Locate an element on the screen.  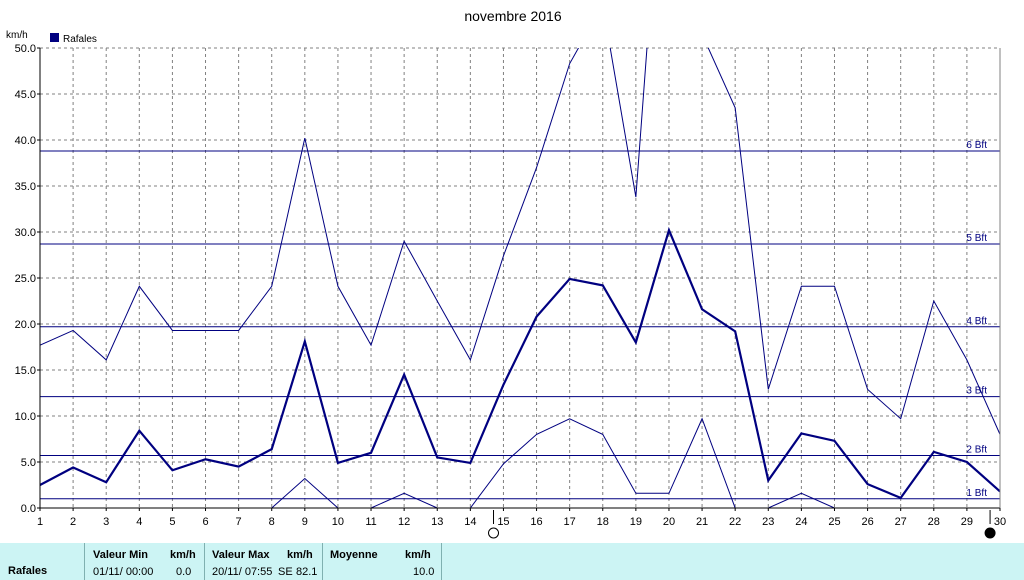
x-tick-label: 15 is located at coordinates (503, 522).